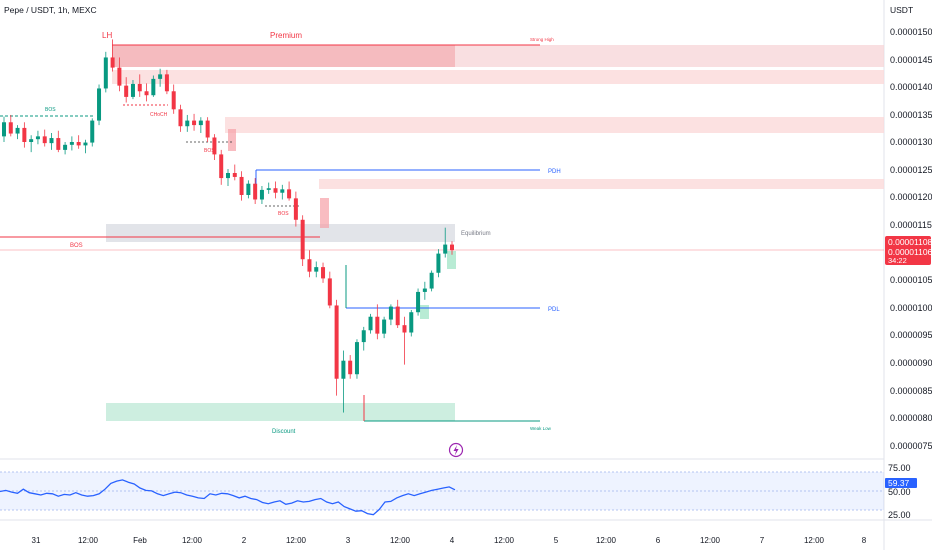  What do you see at coordinates (908, 275) in the screenshot?
I see `price-axis` at bounding box center [908, 275].